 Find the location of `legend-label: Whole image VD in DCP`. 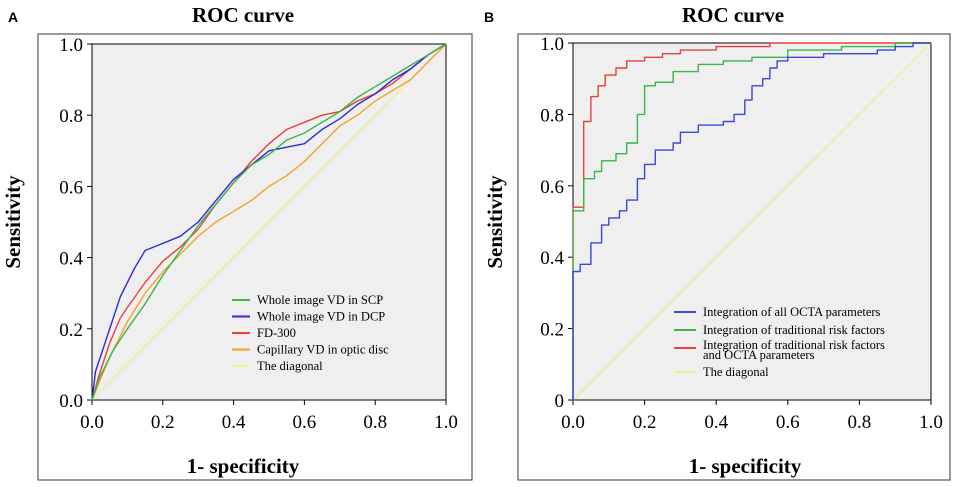

legend-label: Whole image VD in DCP is located at coordinates (321, 317).